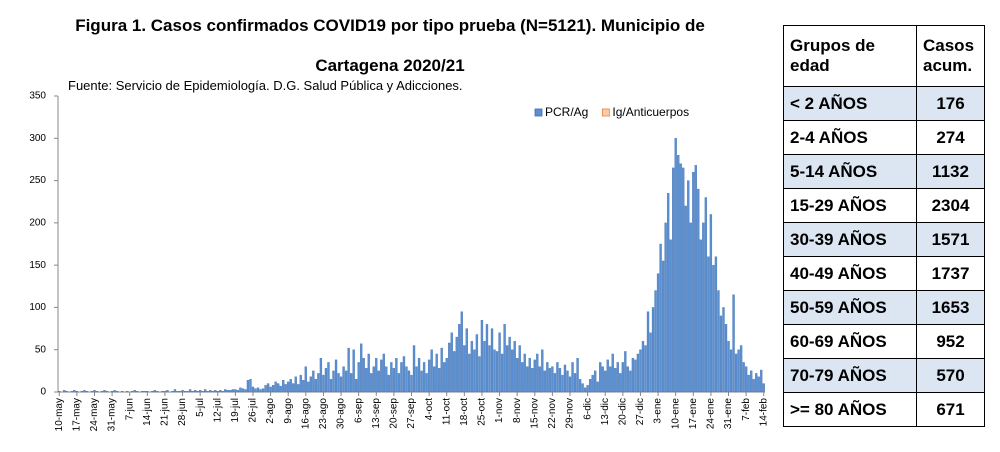  Describe the element at coordinates (950, 137) in the screenshot. I see `table-cell: 274` at that location.